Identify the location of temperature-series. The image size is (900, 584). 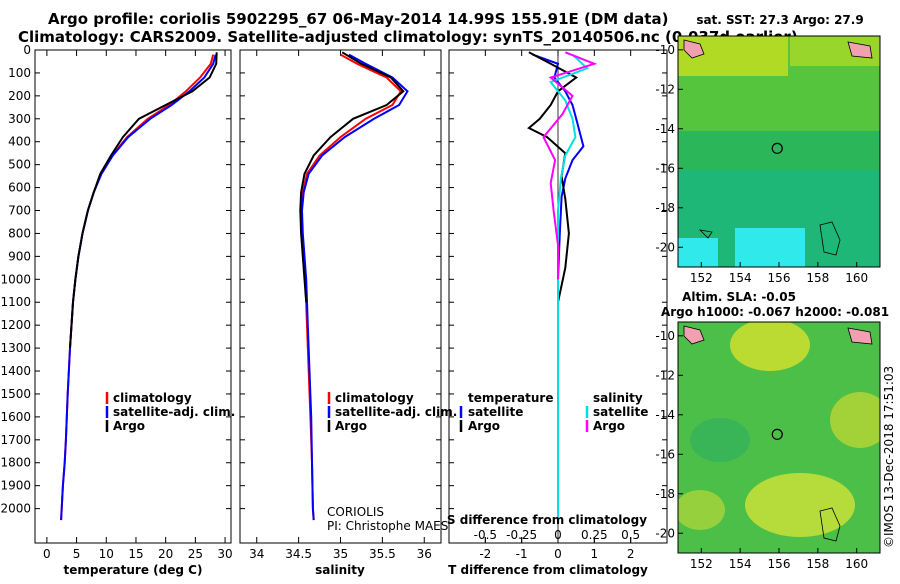
(139, 286).